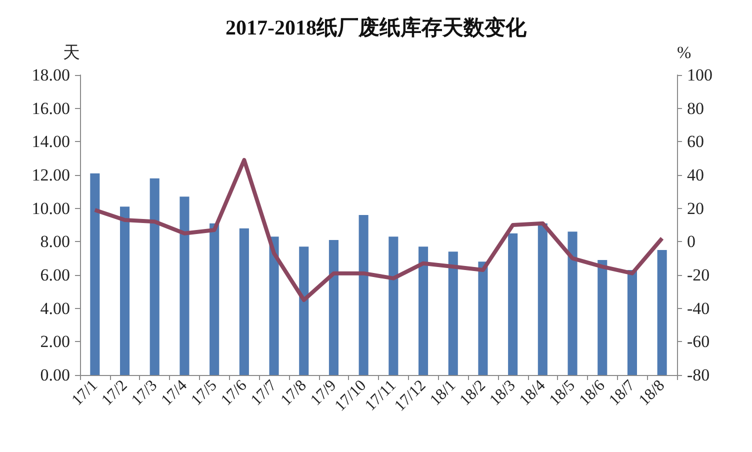 The height and width of the screenshot is (452, 752). I want to click on x-tick-label: 17/1, so click(84, 393).